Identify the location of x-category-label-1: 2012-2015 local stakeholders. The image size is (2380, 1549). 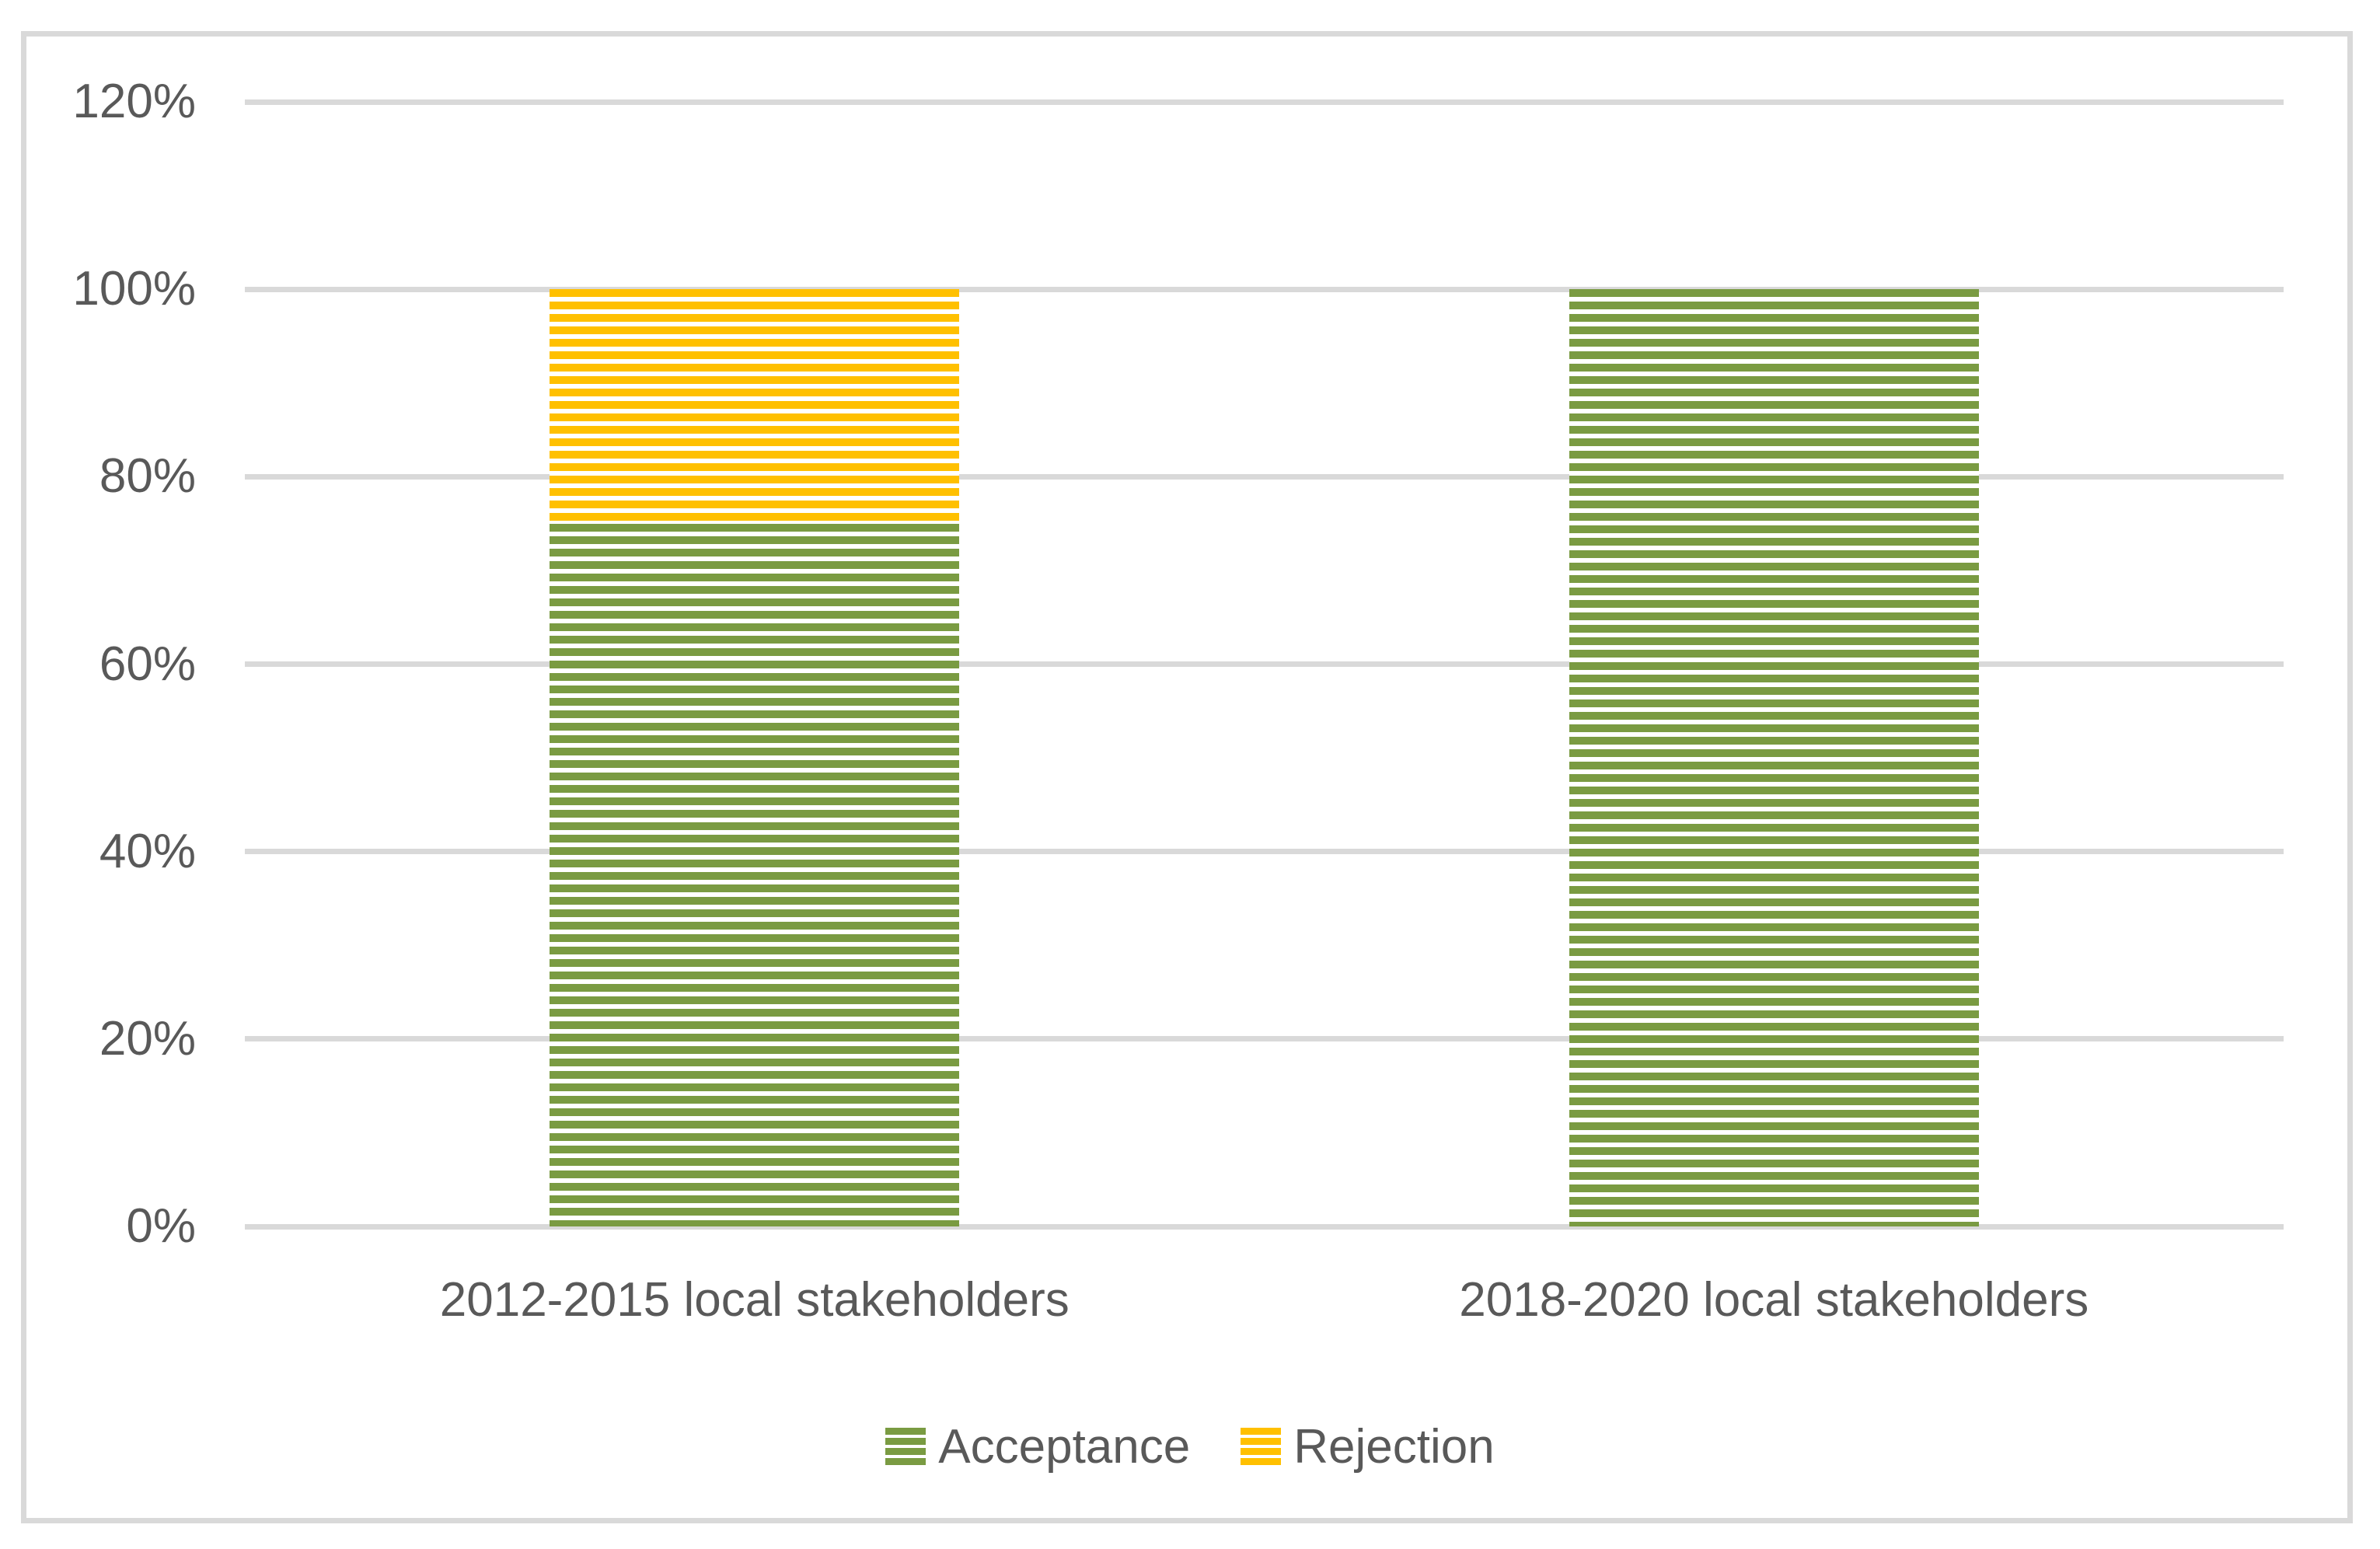
(754, 1300).